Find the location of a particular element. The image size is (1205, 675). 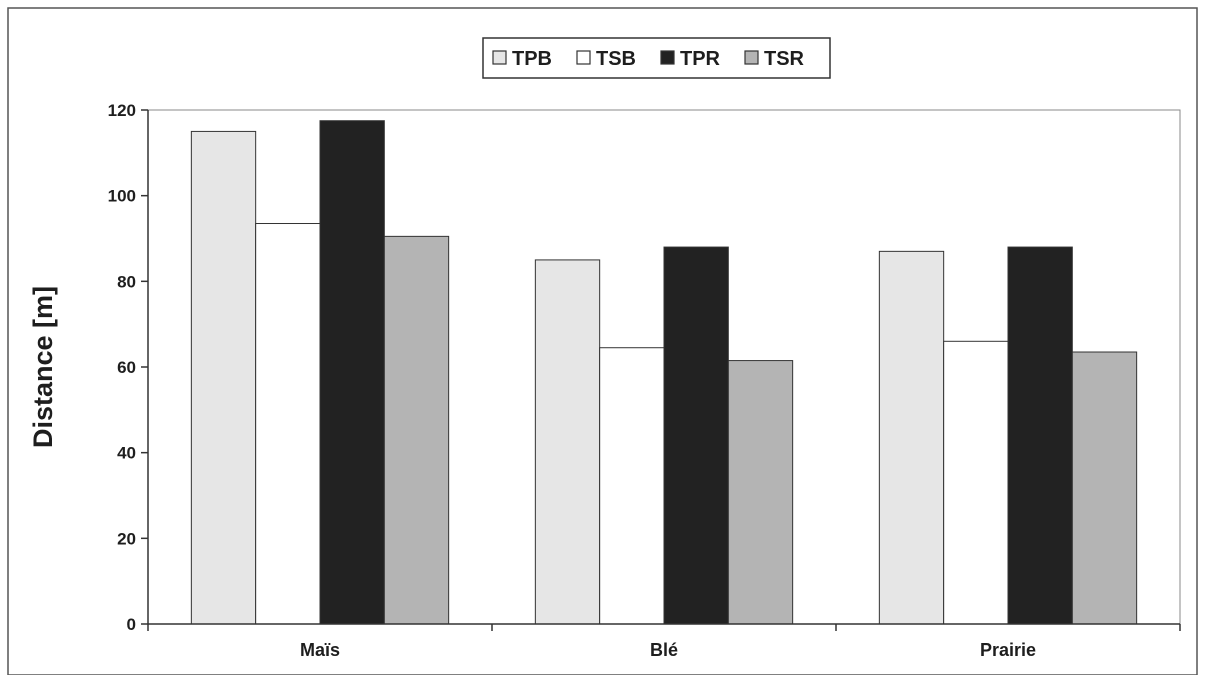

y-axis-label: Distance [m] is located at coordinates (43, 367).